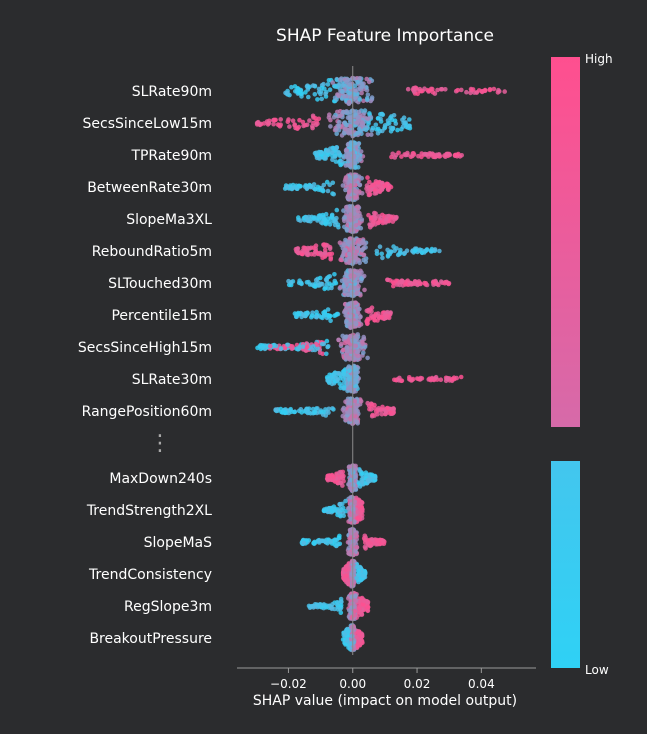 The width and height of the screenshot is (647, 734). Describe the element at coordinates (320, 90) in the screenshot. I see `features_top-row-0: SLRate90m` at that location.